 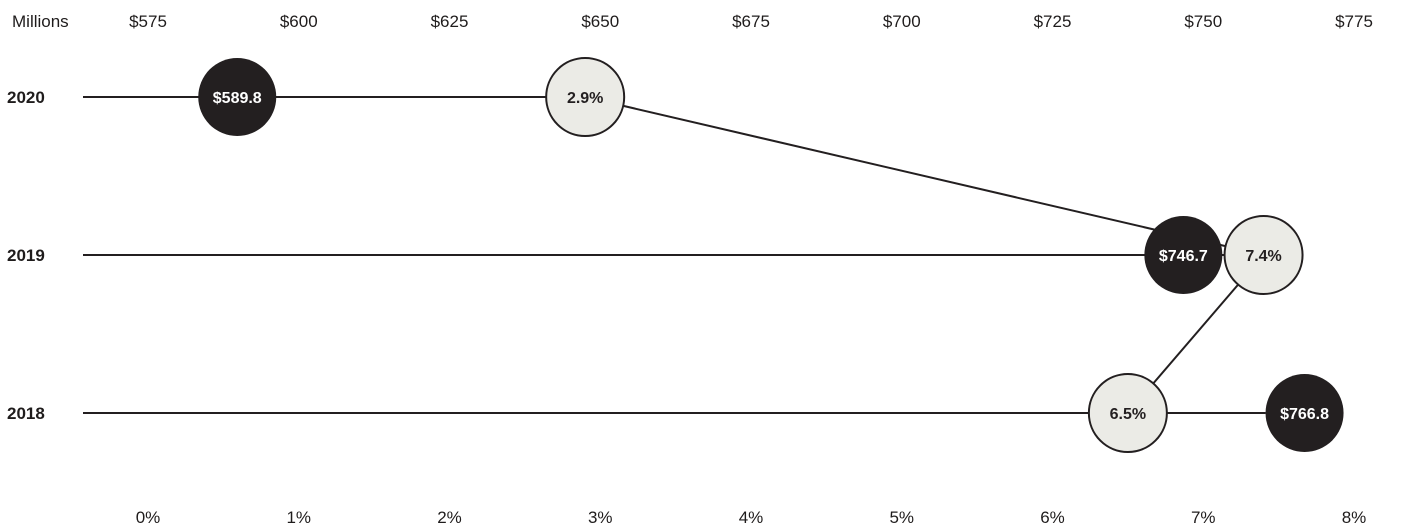 I want to click on bottom-axis-tick-label: 3%, so click(x=600, y=517).